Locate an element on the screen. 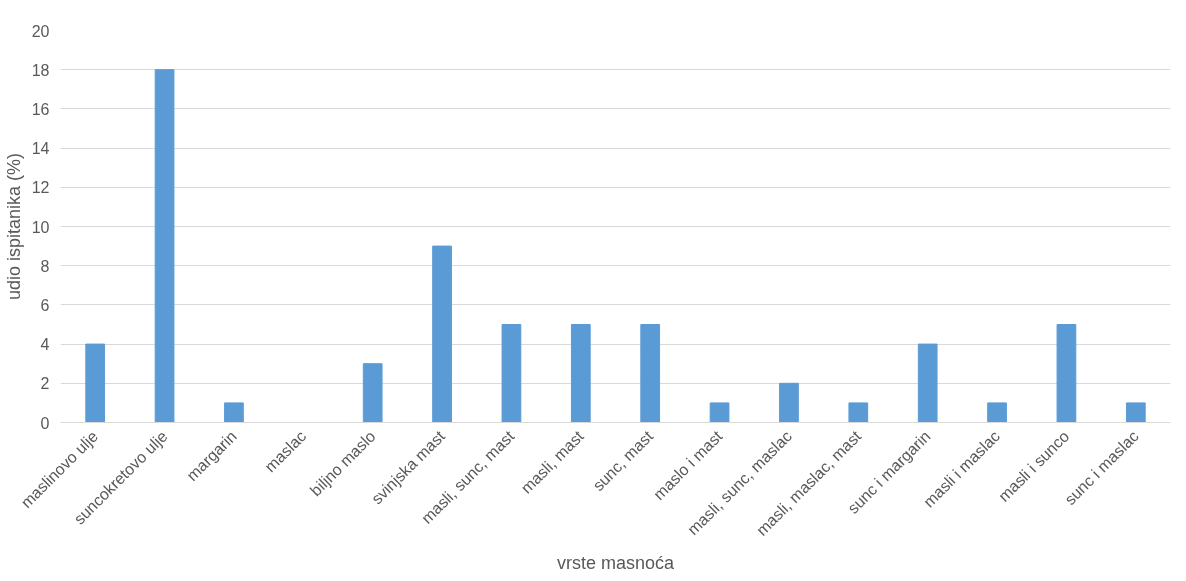 The height and width of the screenshot is (581, 1186). y-tick-label: 18 is located at coordinates (40, 70).